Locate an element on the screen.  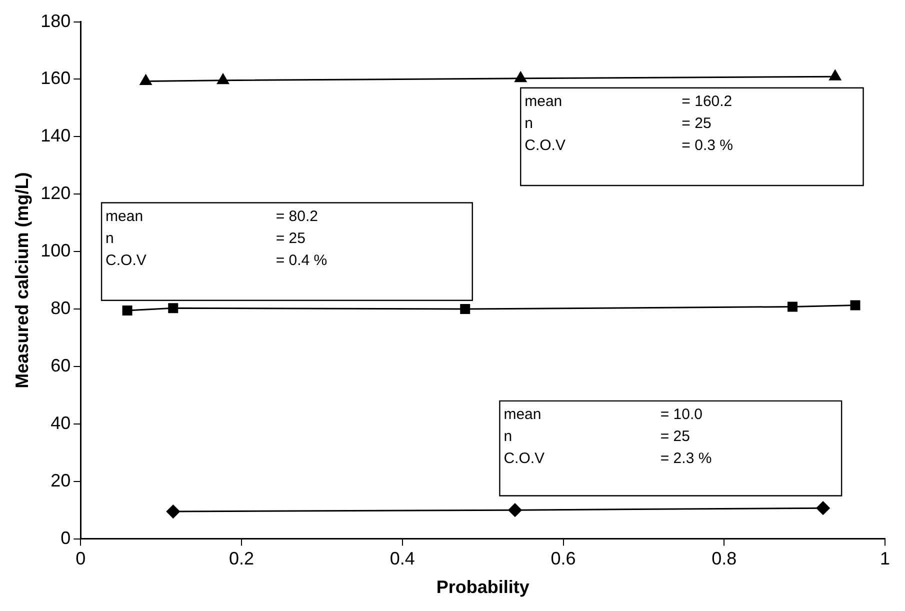
x-tick-label: 0.2 is located at coordinates (241, 558).